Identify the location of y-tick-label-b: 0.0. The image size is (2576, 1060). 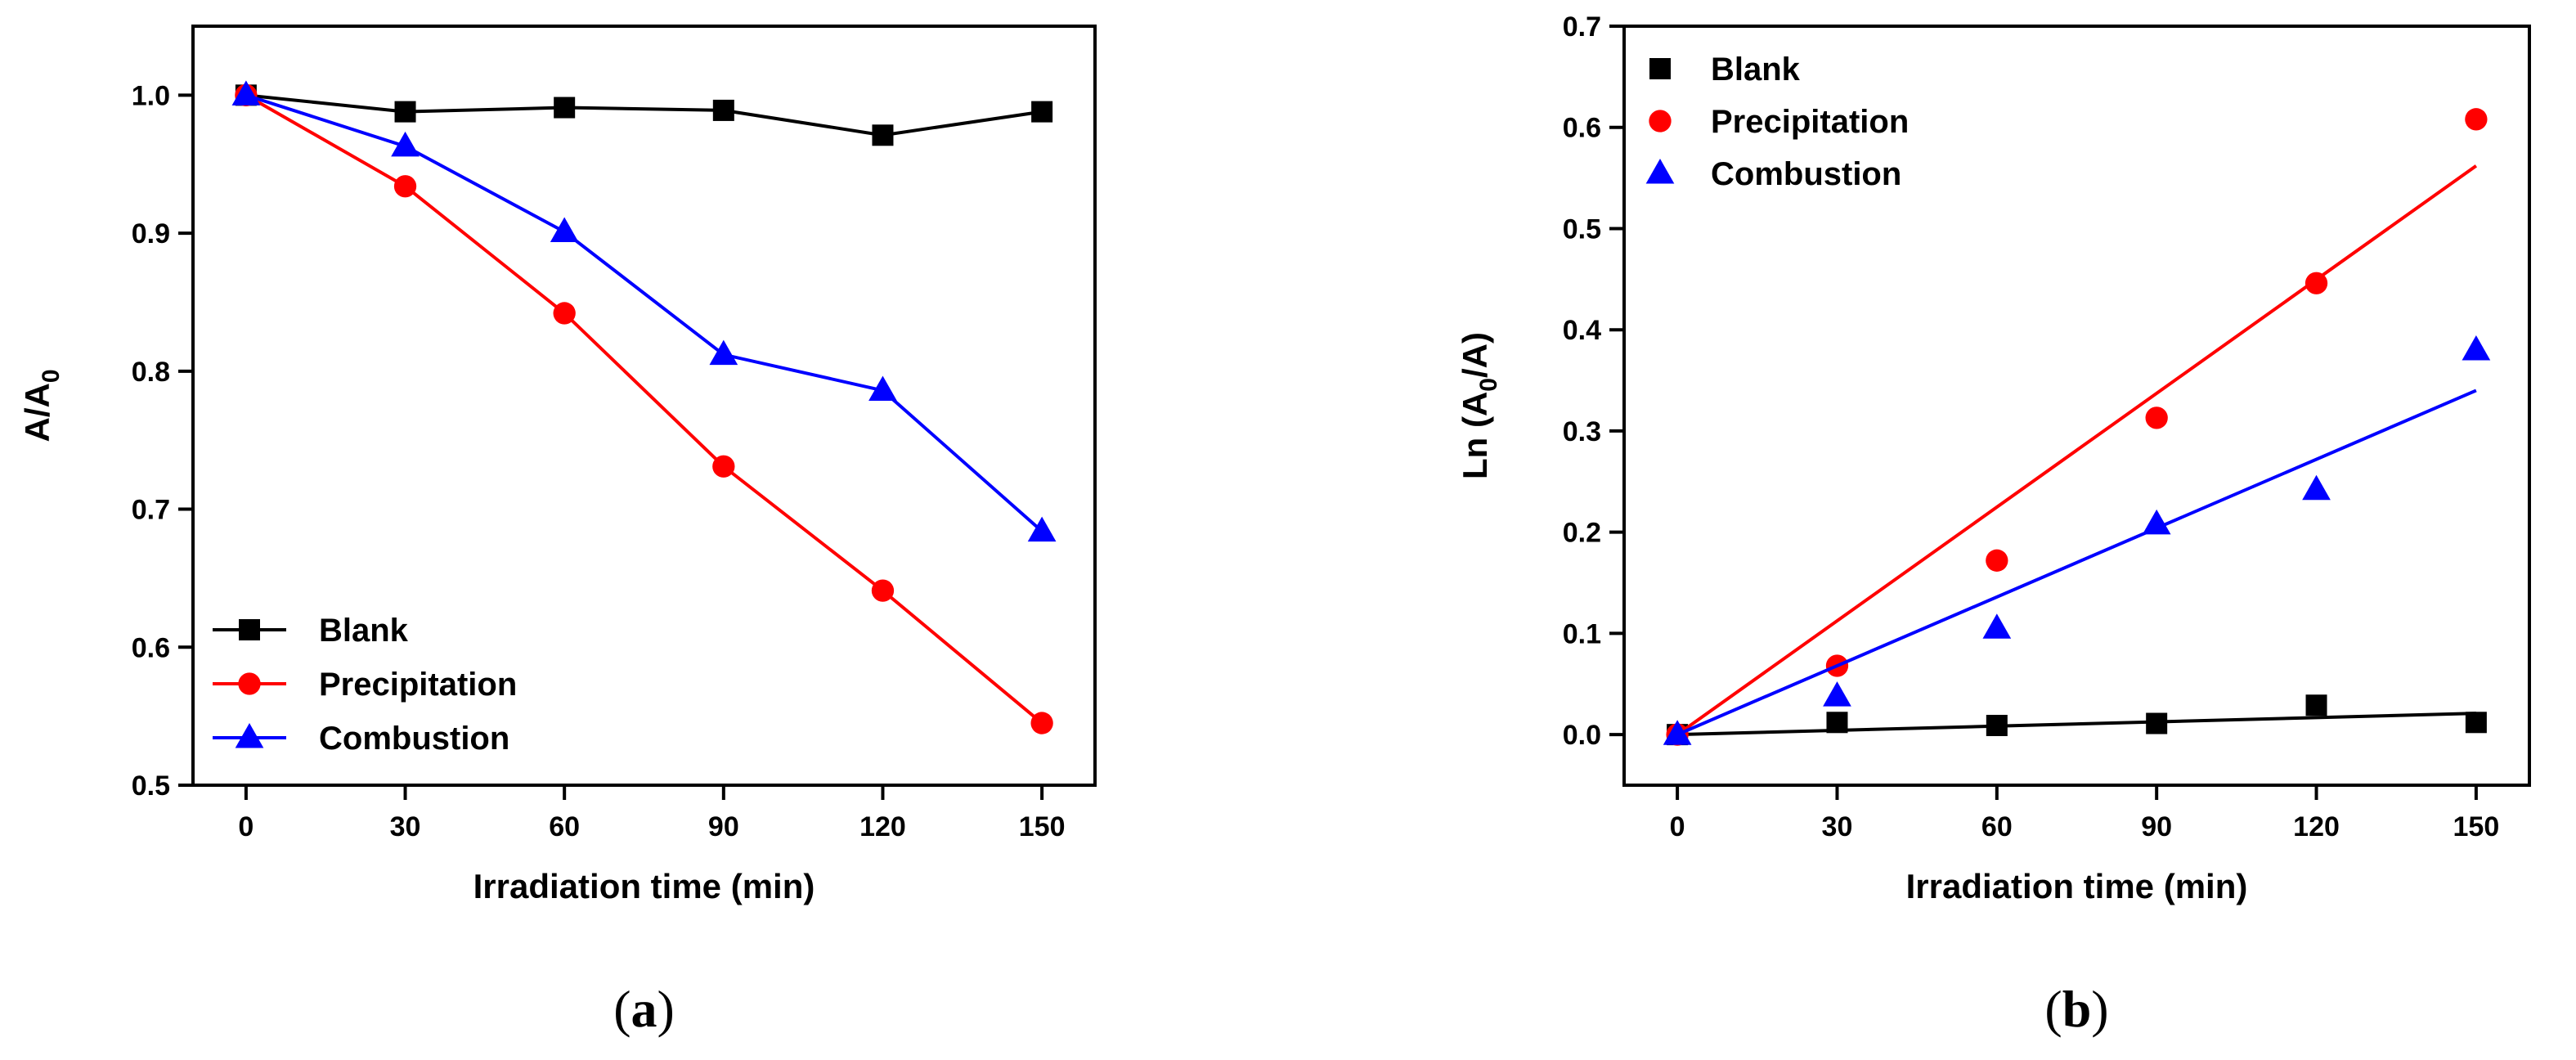
(1582, 735).